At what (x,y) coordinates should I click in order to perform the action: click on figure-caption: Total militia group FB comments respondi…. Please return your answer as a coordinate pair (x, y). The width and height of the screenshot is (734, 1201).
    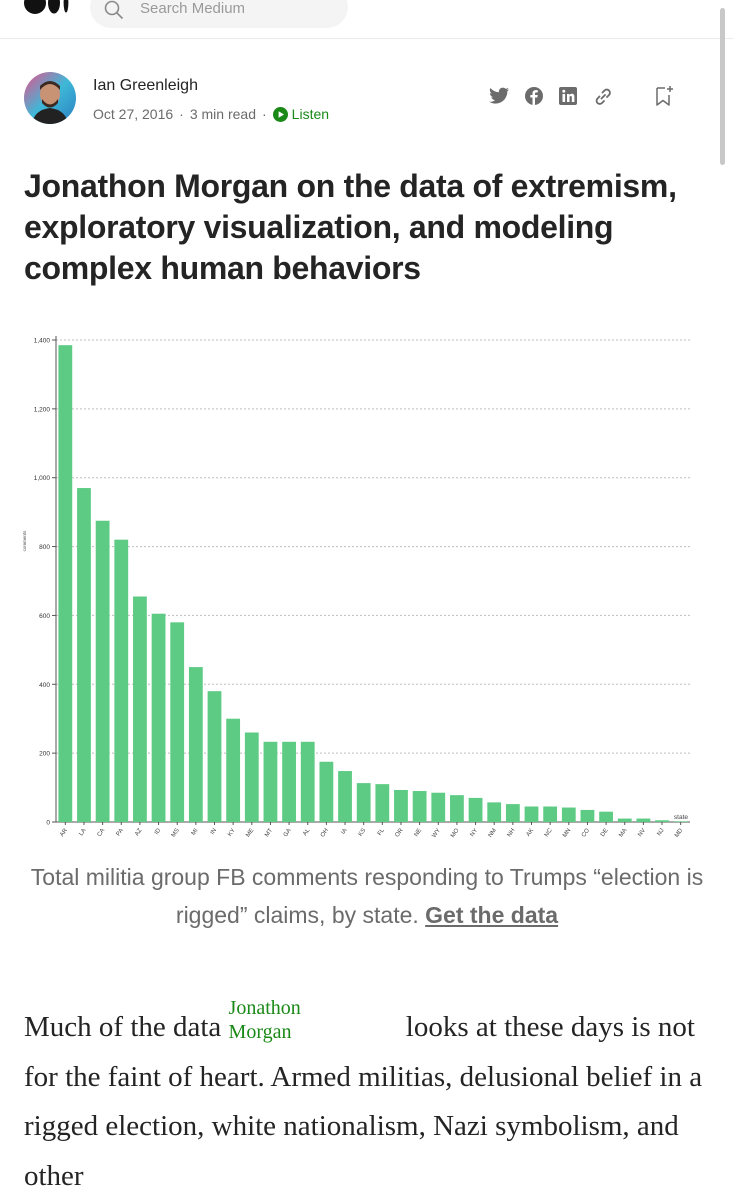
    Looking at the image, I should click on (367, 896).